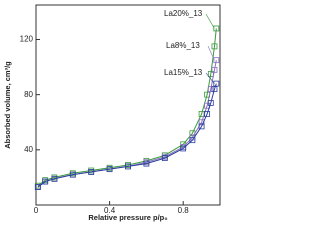 The width and height of the screenshot is (320, 240). What do you see at coordinates (127, 217) in the screenshot?
I see `x-axis-label: Relative pressure p/p₀` at bounding box center [127, 217].